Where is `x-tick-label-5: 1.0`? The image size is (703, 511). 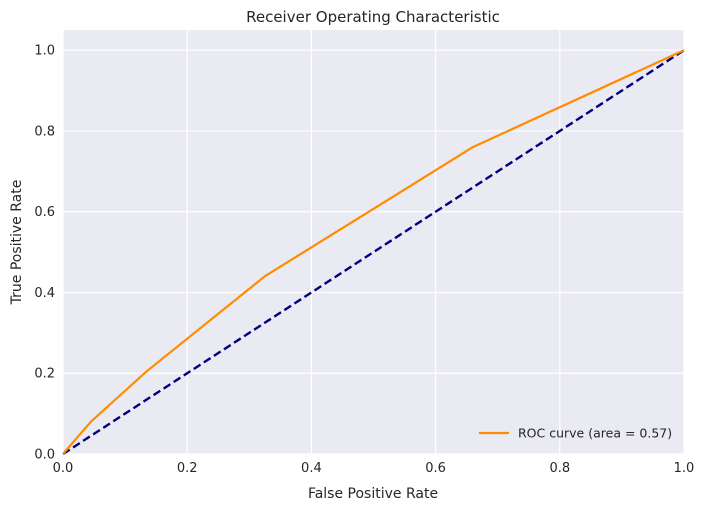
x-tick-label-5: 1.0 is located at coordinates (684, 468).